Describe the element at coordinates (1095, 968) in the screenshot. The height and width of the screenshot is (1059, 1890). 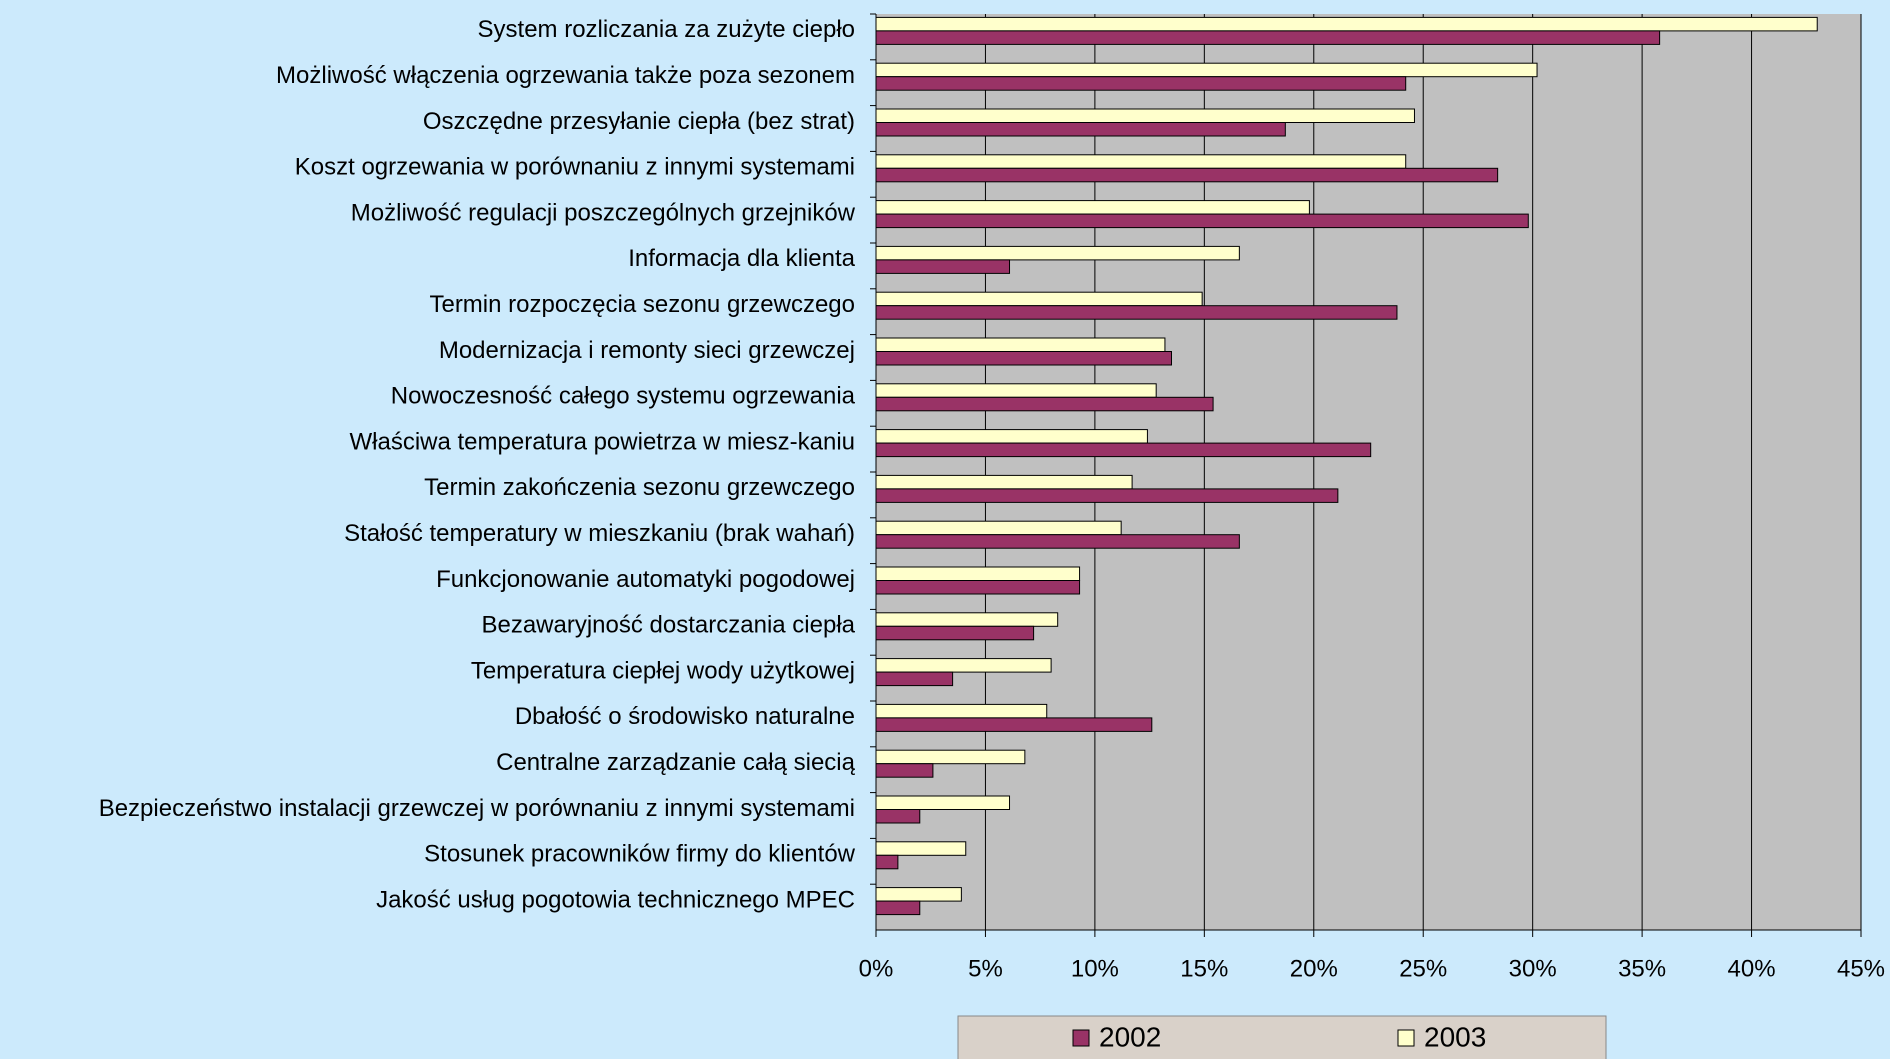
I see `x-tick-label: 10%` at that location.